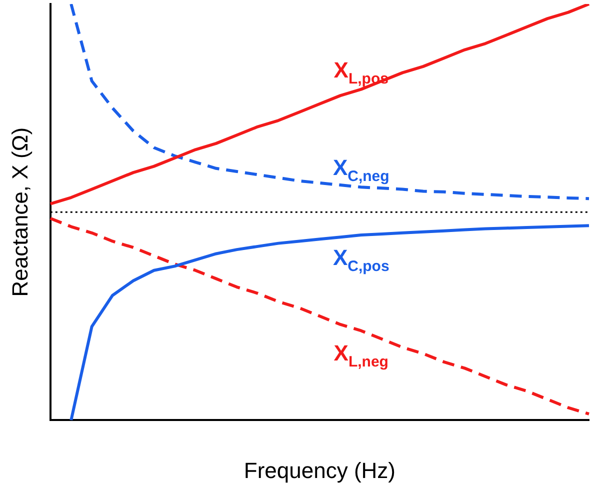 The width and height of the screenshot is (592, 497). I want to click on y-axis-title: Reactance, X (Ω), so click(19, 212).